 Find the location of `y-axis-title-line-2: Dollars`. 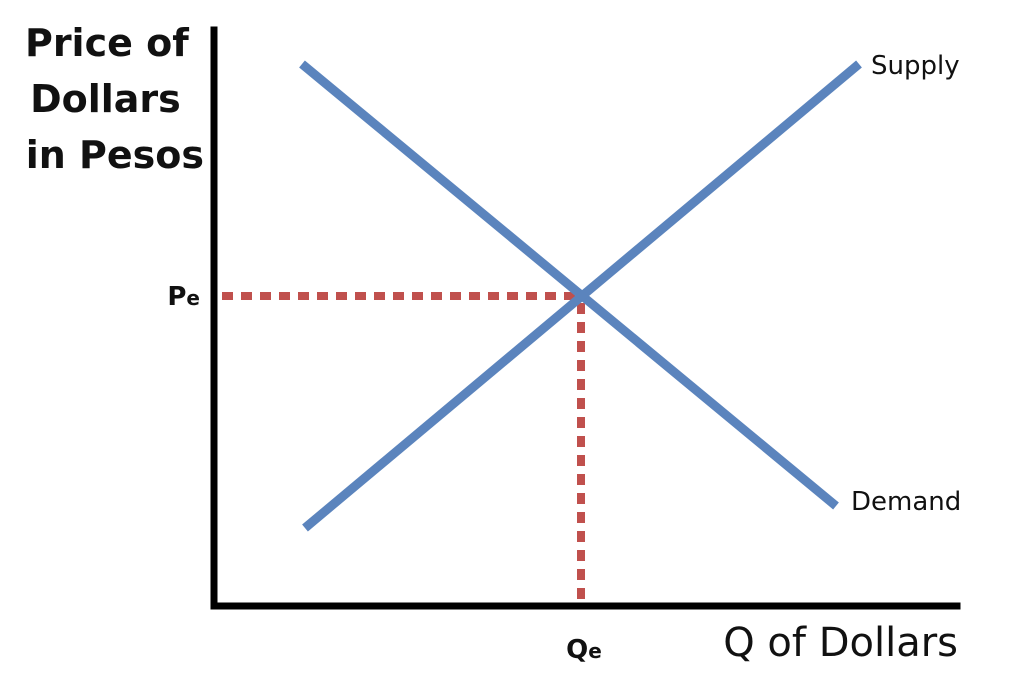

y-axis-title-line-2: Dollars is located at coordinates (105, 99).